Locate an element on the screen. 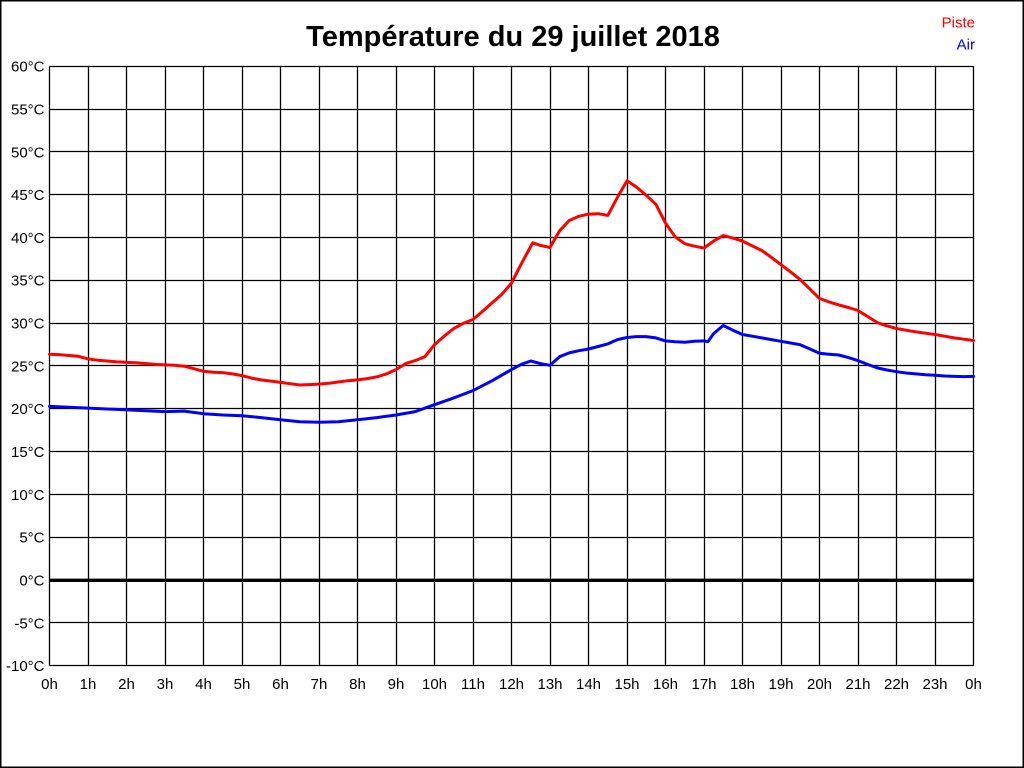 The image size is (1024, 768). svg-text: 4h is located at coordinates (203, 684).